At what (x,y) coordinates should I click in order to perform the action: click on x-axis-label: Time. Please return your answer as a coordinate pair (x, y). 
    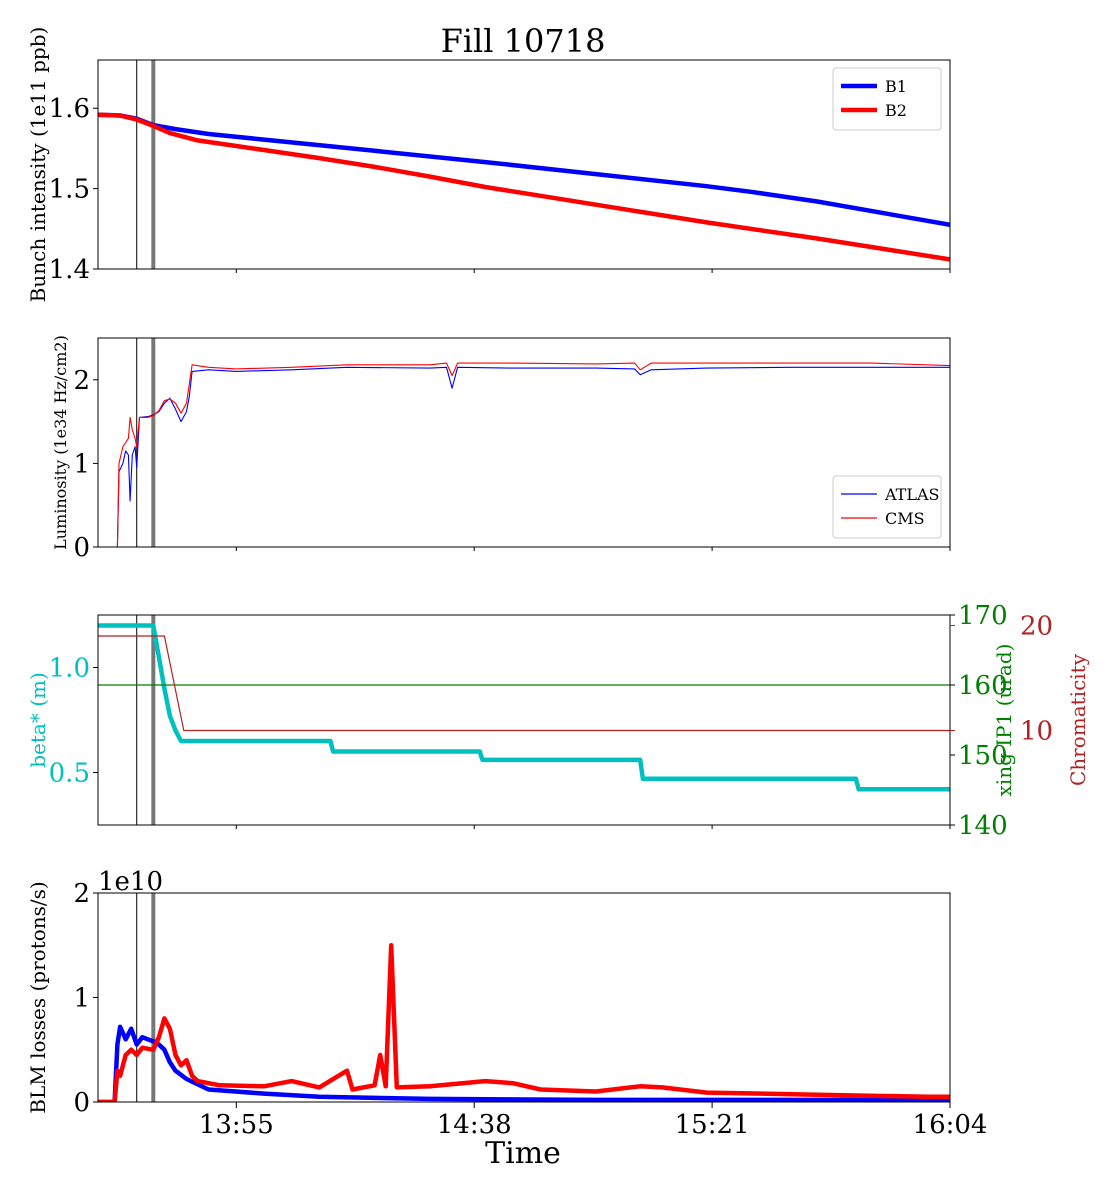
    Looking at the image, I should click on (523, 1153).